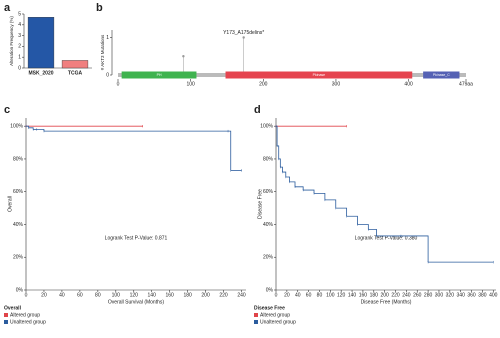  What do you see at coordinates (257, 110) in the screenshot?
I see `panel-label: d` at bounding box center [257, 110].